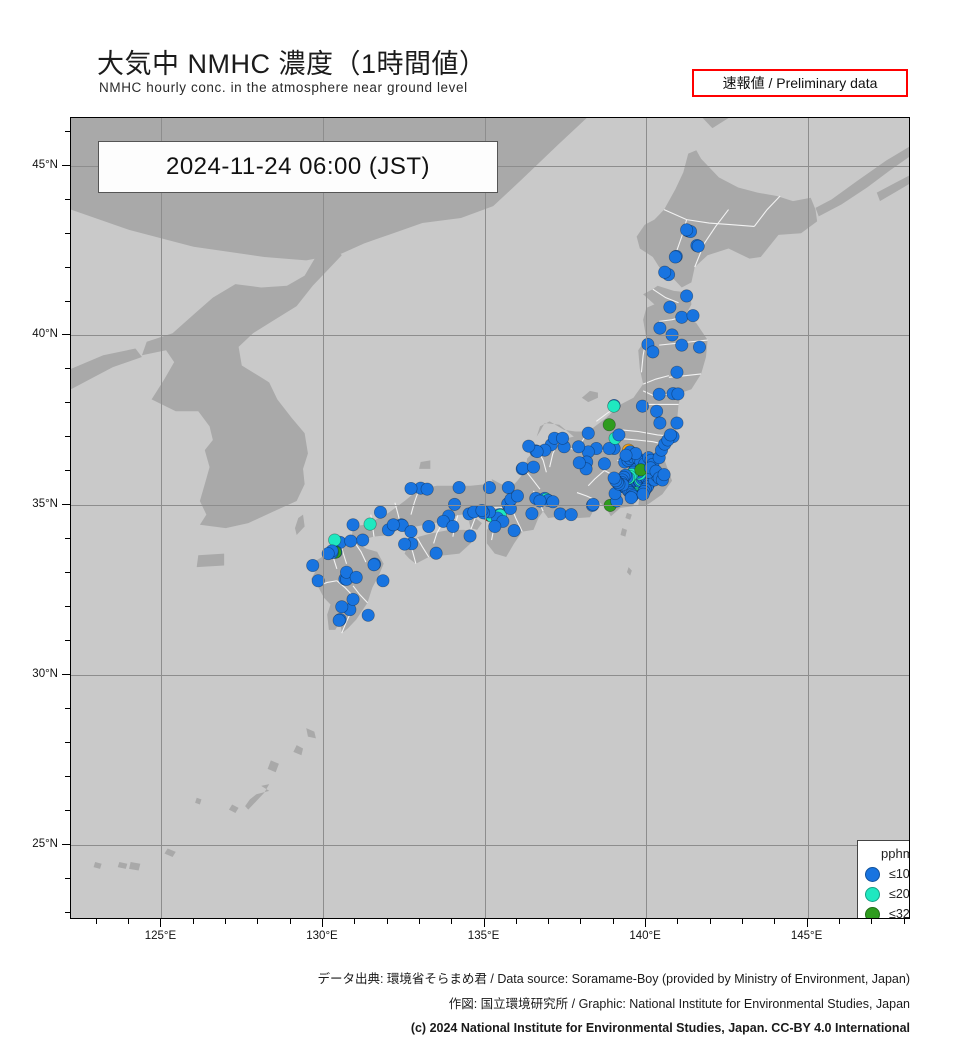 The width and height of the screenshot is (980, 1060). Describe the element at coordinates (645, 936) in the screenshot. I see `axis-label-x: 140°E` at that location.